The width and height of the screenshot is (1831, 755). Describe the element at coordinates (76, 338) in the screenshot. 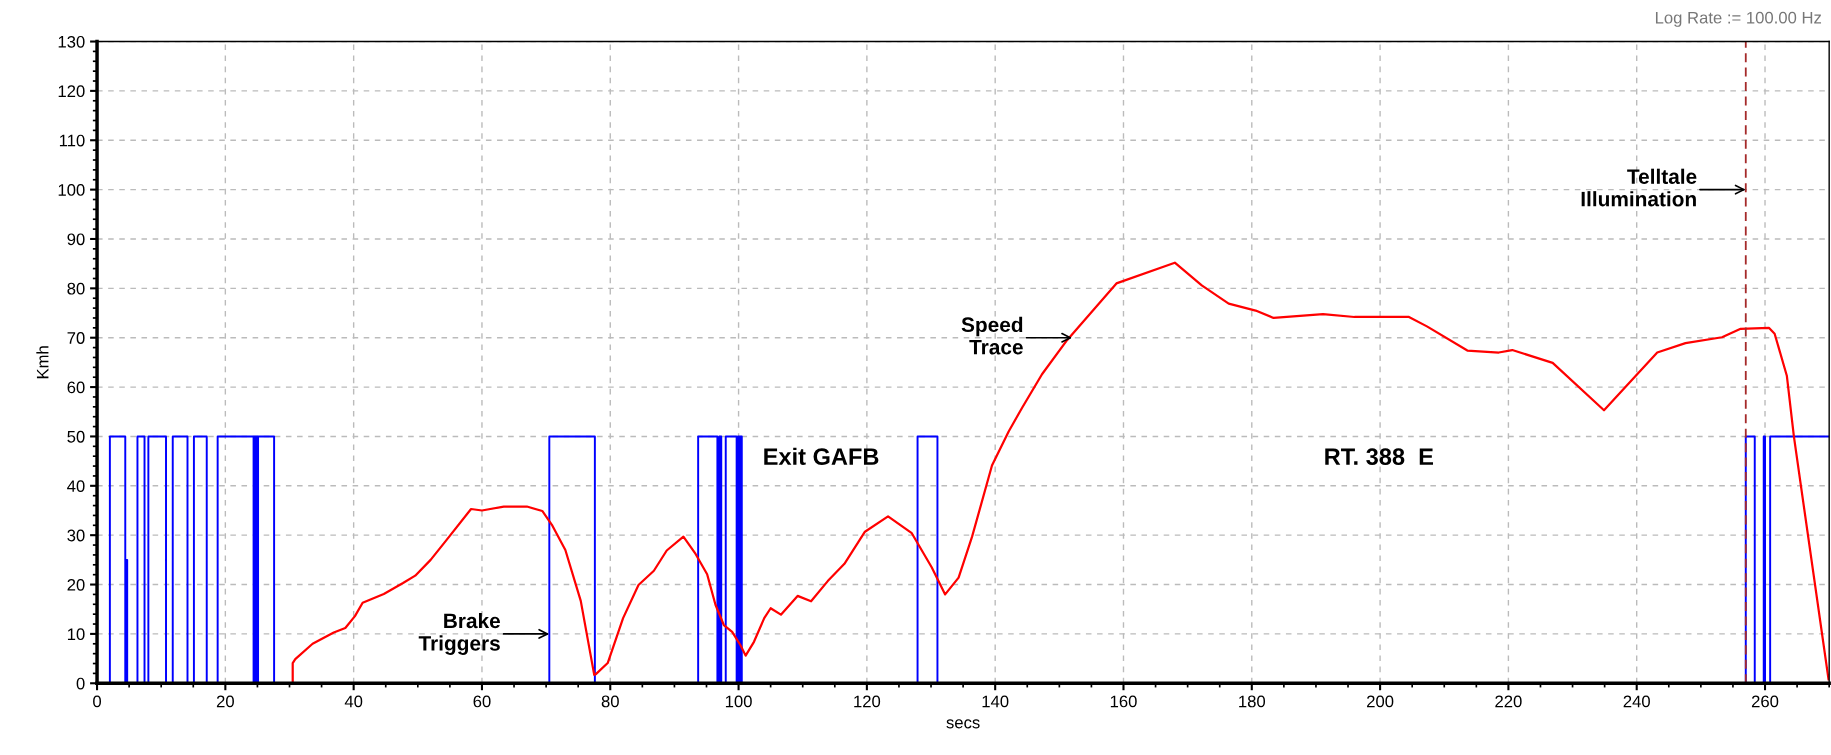

I see `y-tick-label: 70` at that location.